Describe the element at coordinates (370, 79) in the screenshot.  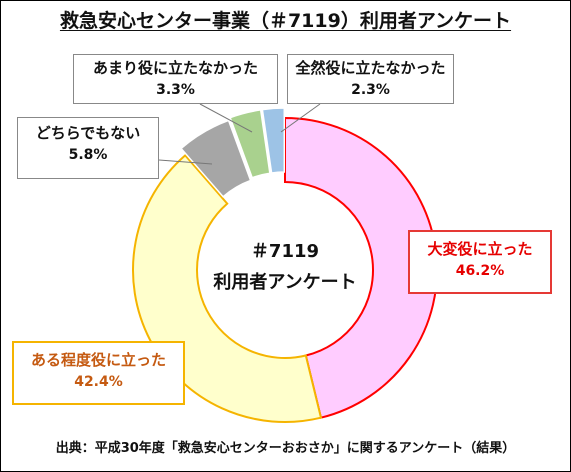
I see `callout-not-at-all-helpful: 全然役に立たなかった 2.3%` at that location.